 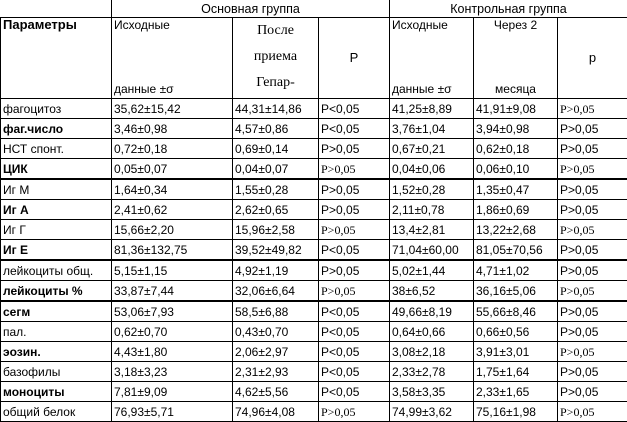 I want to click on value-cell-c1: 5,15±1,15, so click(x=172, y=270).